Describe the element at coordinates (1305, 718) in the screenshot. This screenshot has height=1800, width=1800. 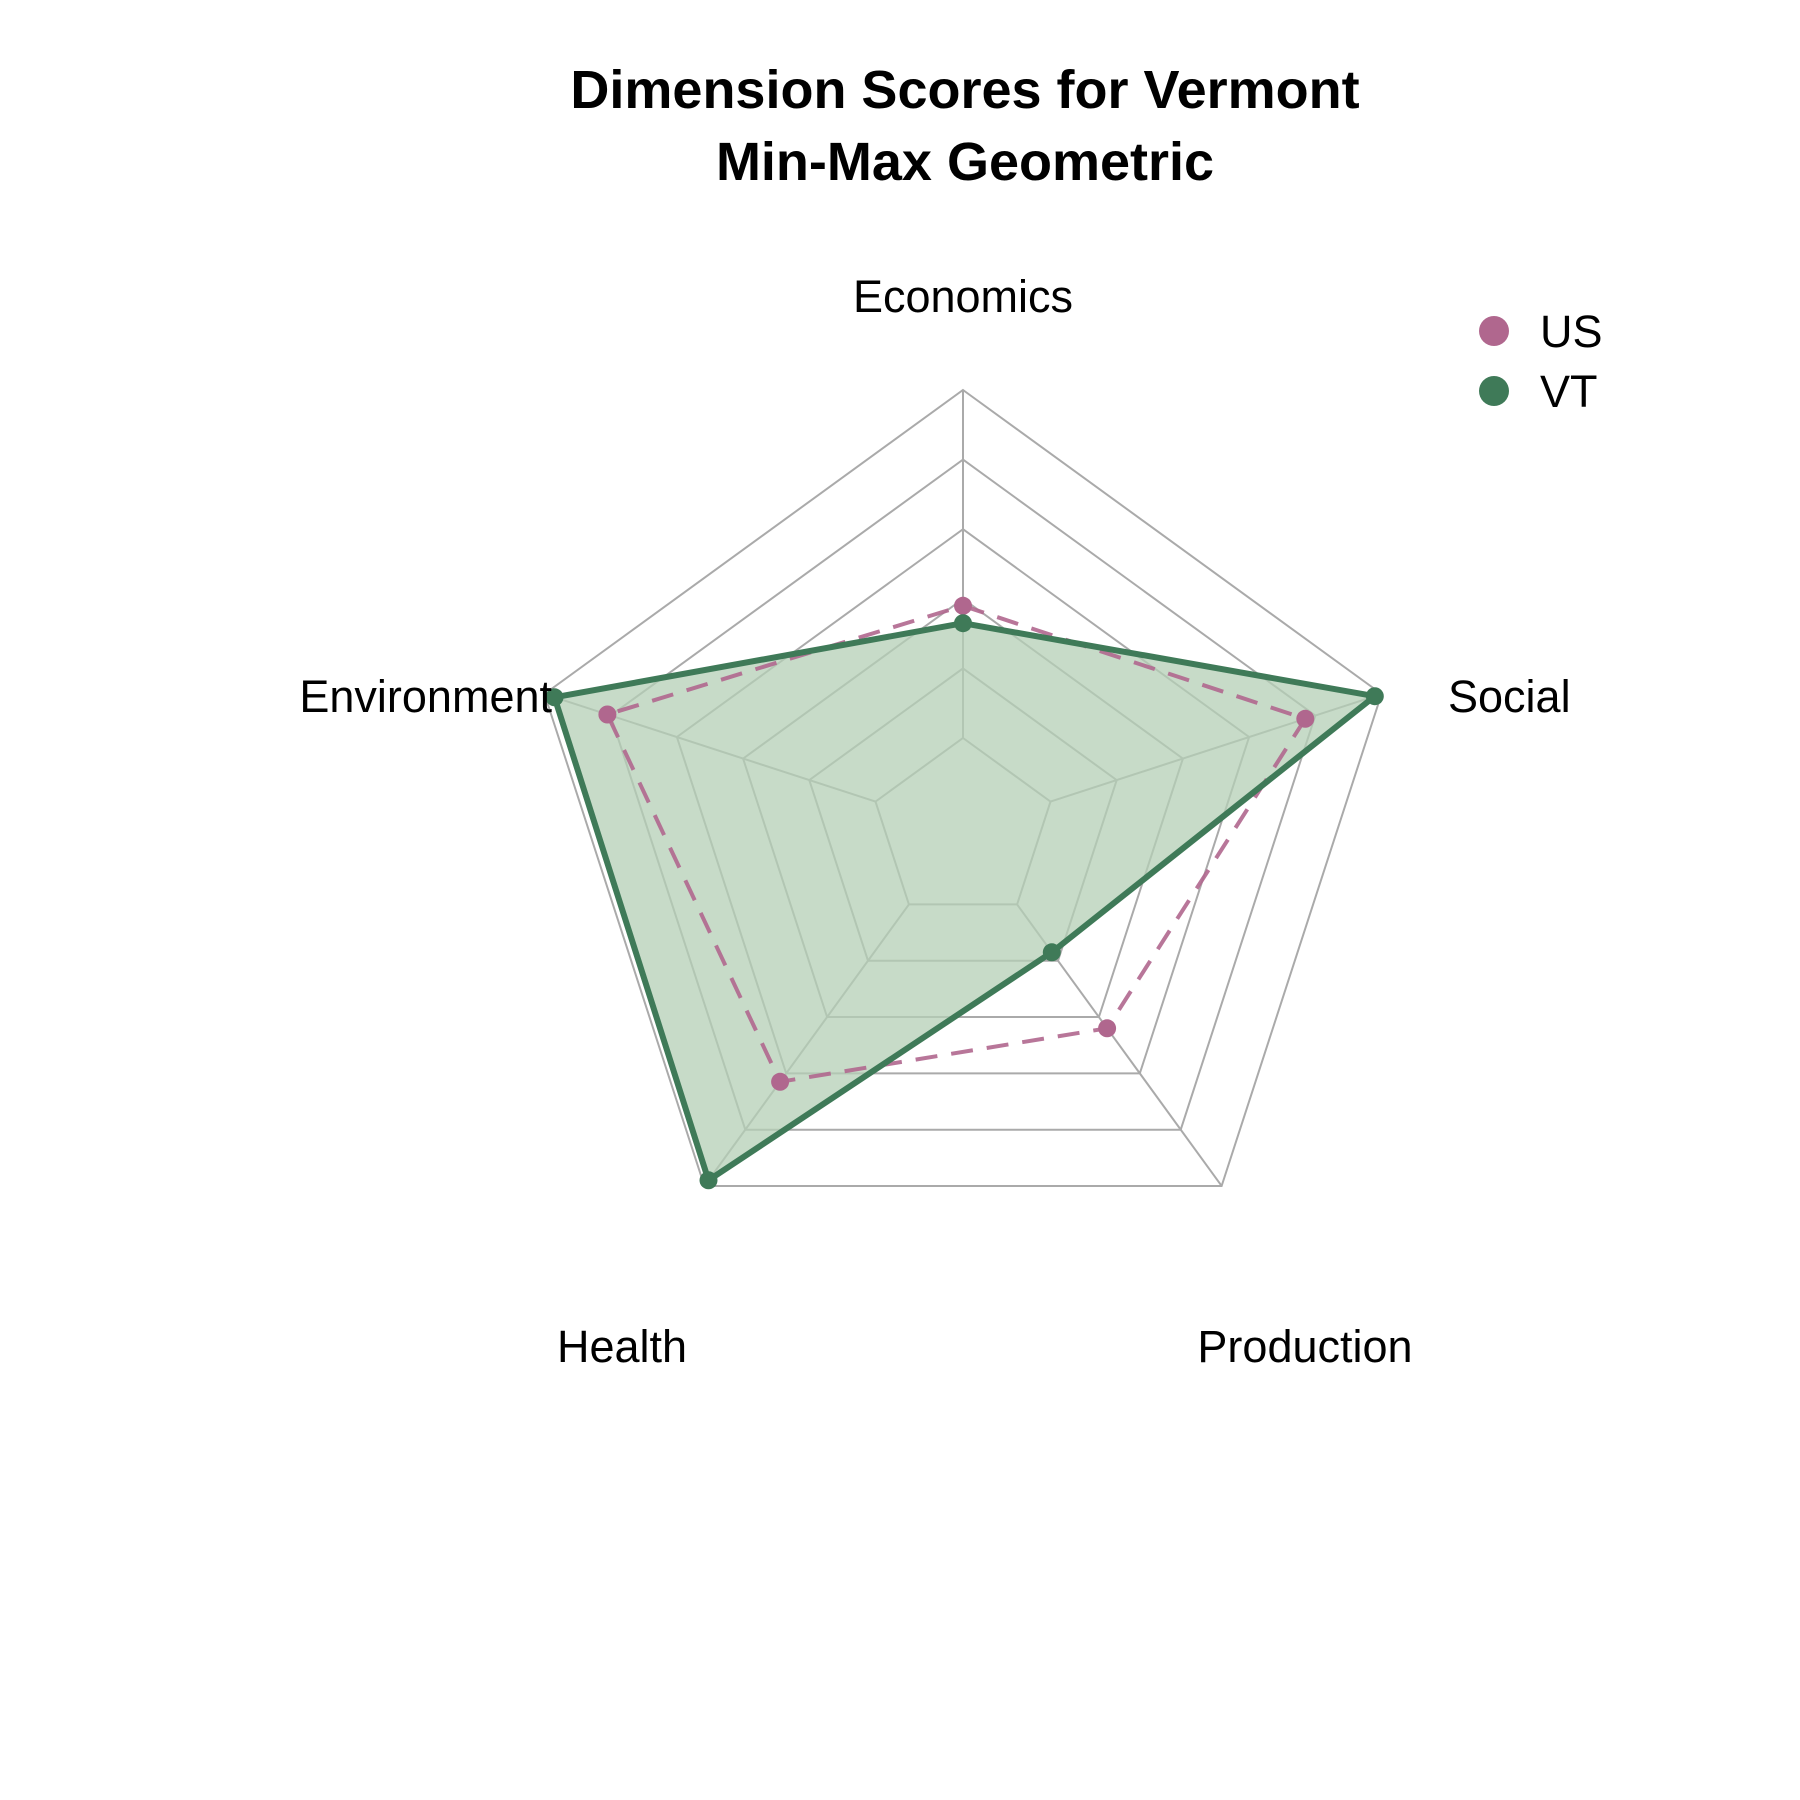
I see `data-point-us-social` at that location.